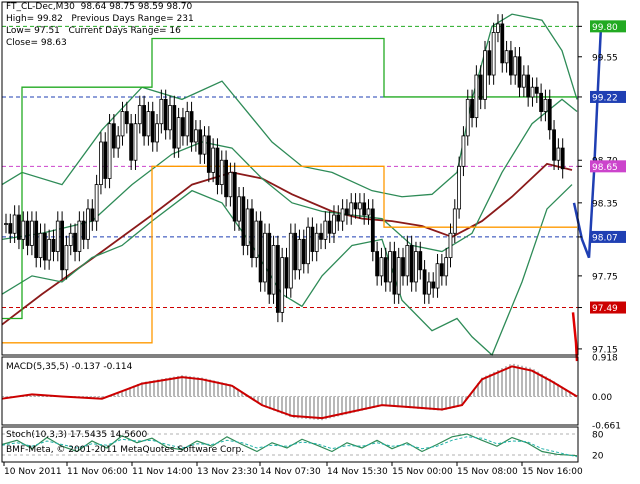  Describe the element at coordinates (36, 43) in the screenshot. I see `header-line-4: Close= 98.63` at that location.